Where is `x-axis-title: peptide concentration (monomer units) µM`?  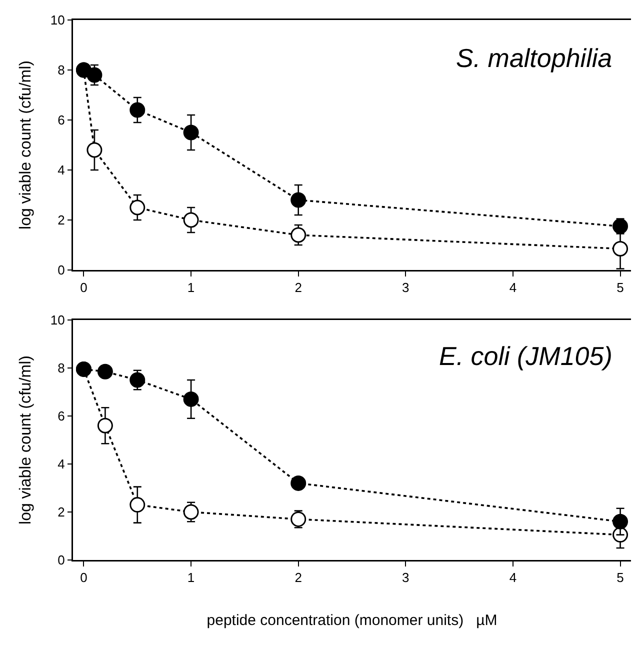 x-axis-title: peptide concentration (monomer units) µM is located at coordinates (352, 620).